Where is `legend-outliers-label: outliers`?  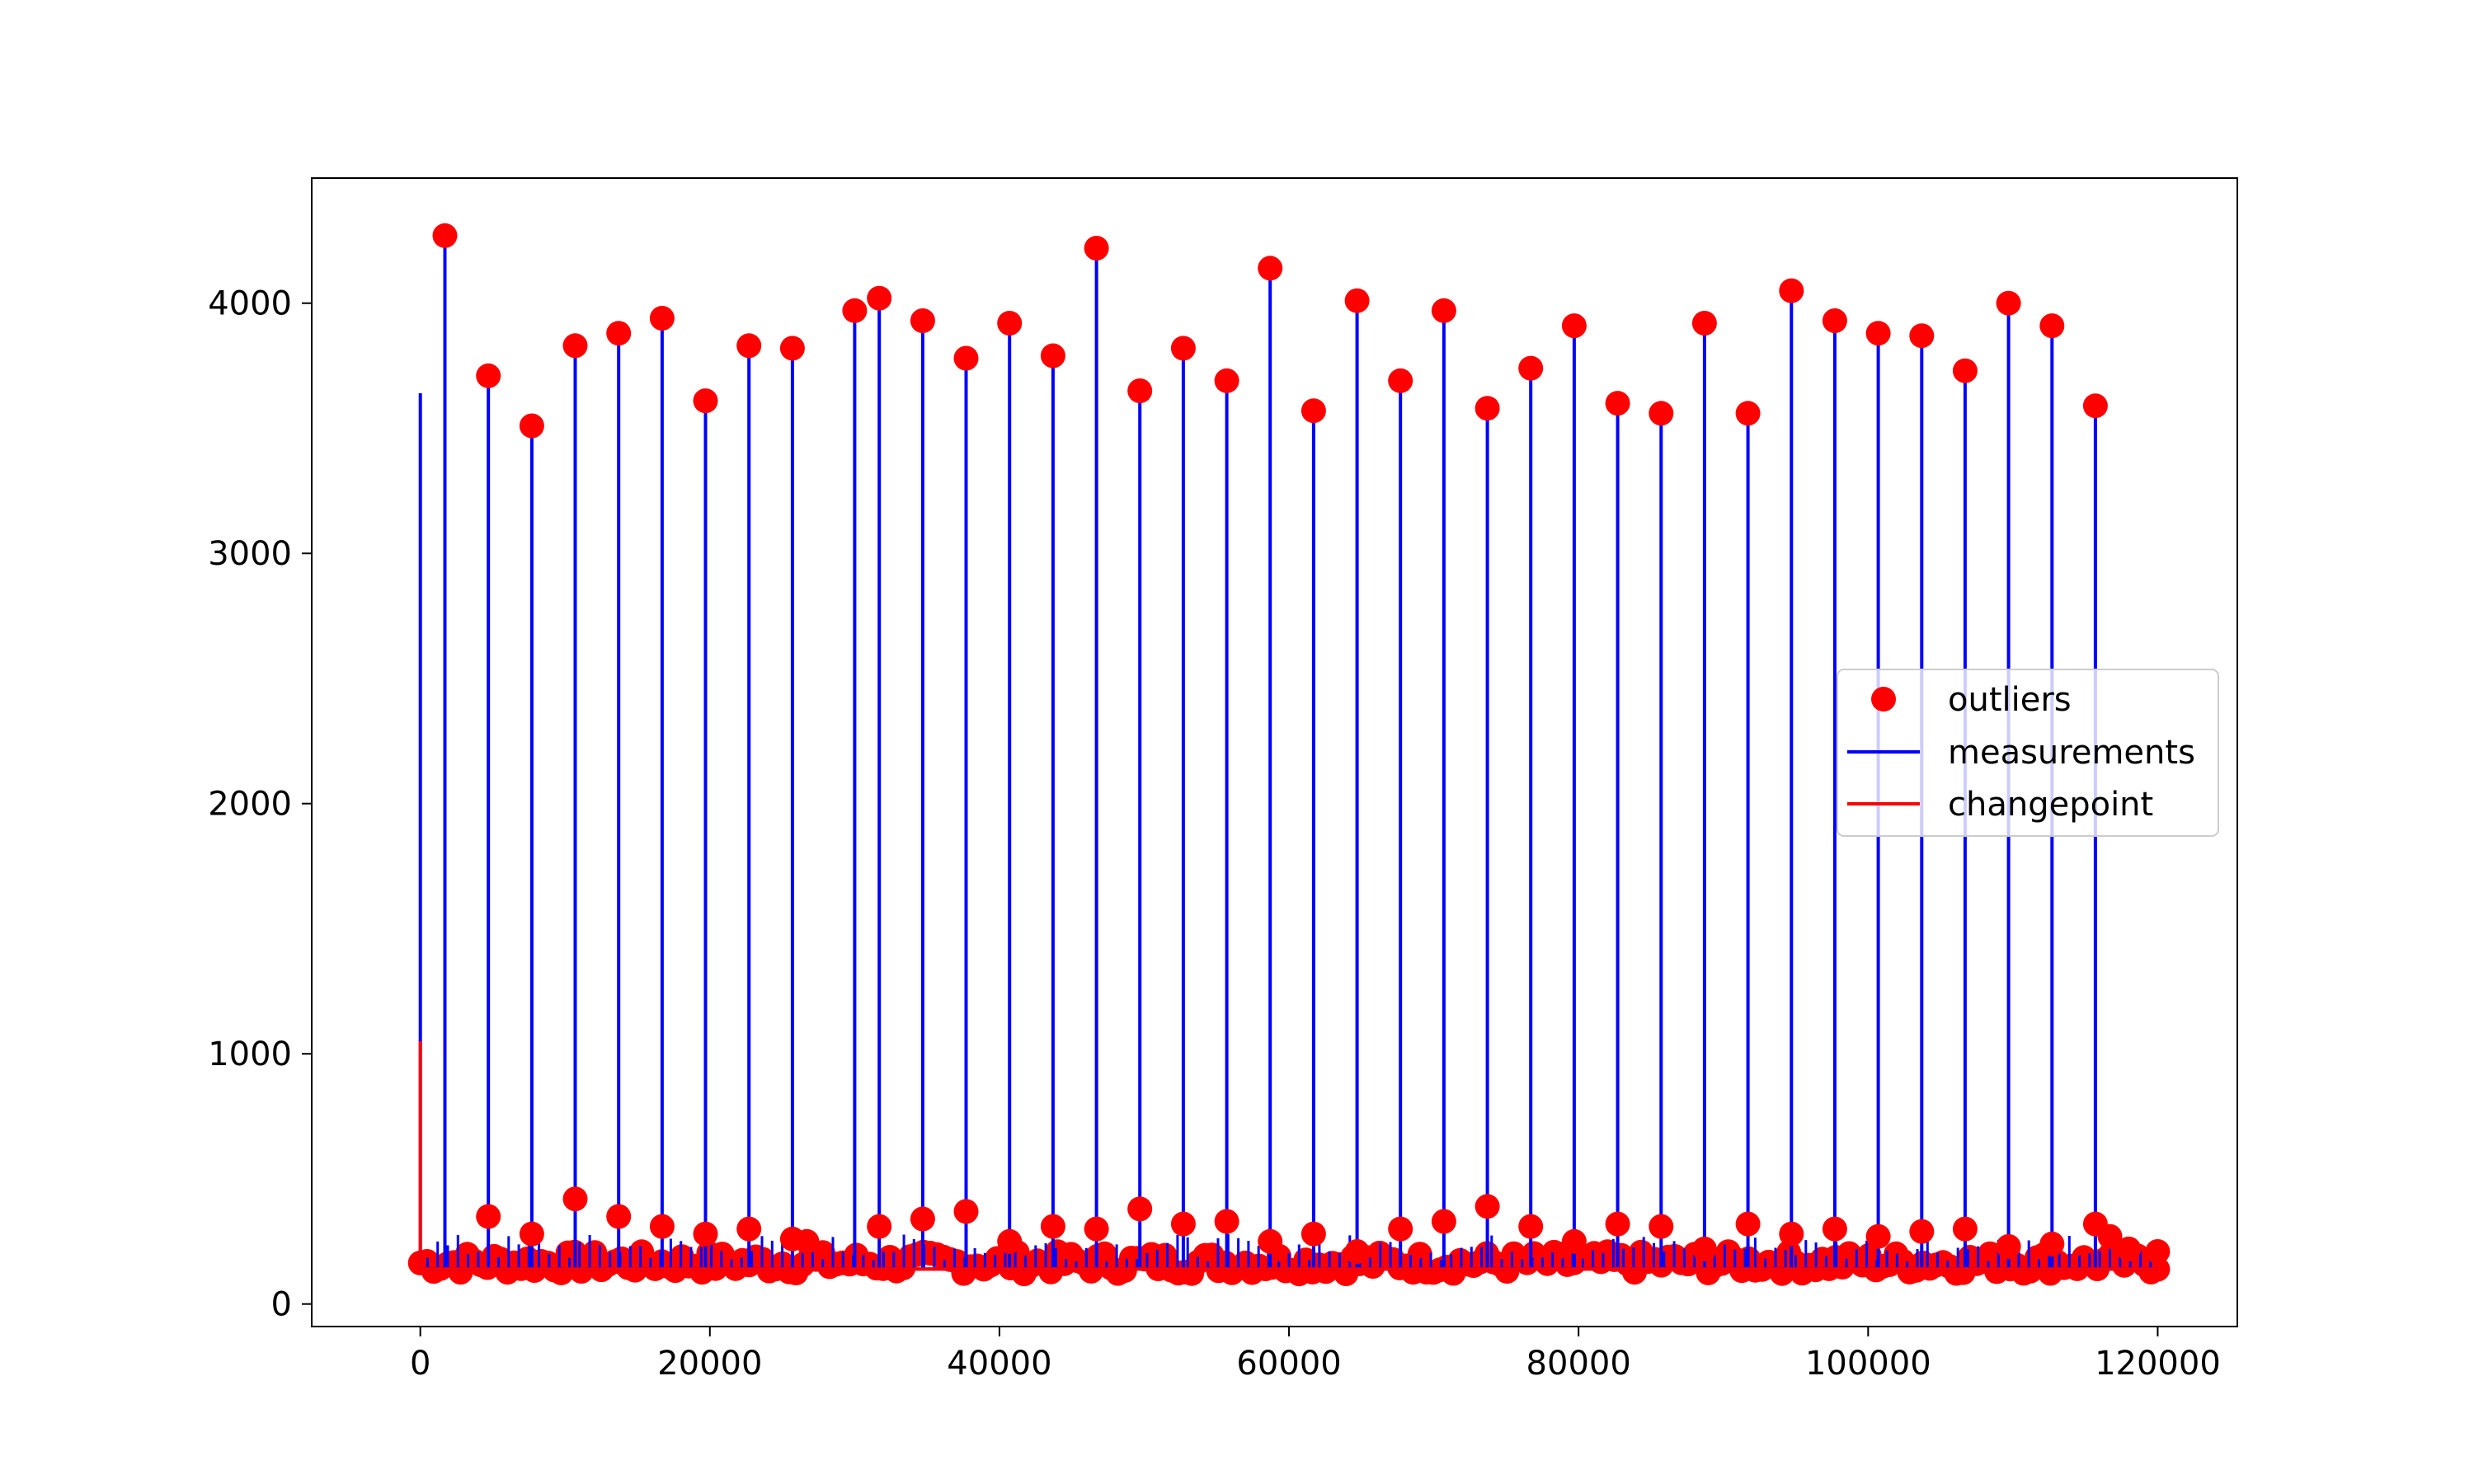
legend-outliers-label: outliers is located at coordinates (2010, 700).